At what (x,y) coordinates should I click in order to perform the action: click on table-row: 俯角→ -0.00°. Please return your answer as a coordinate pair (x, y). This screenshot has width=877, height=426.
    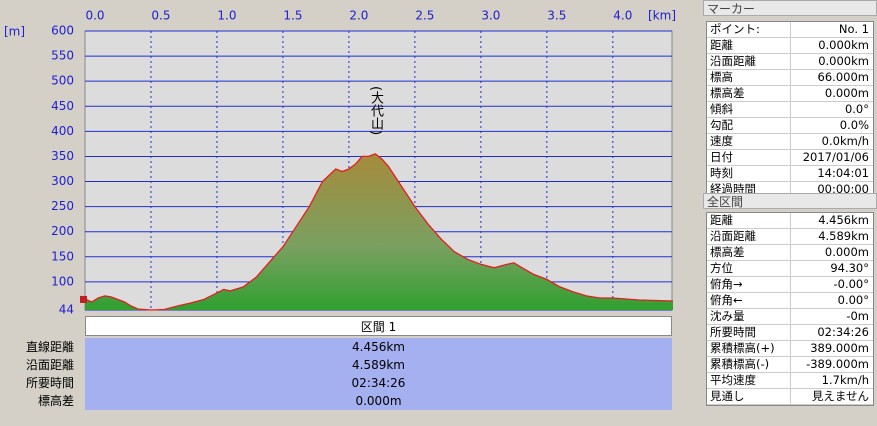
    Looking at the image, I should click on (790, 285).